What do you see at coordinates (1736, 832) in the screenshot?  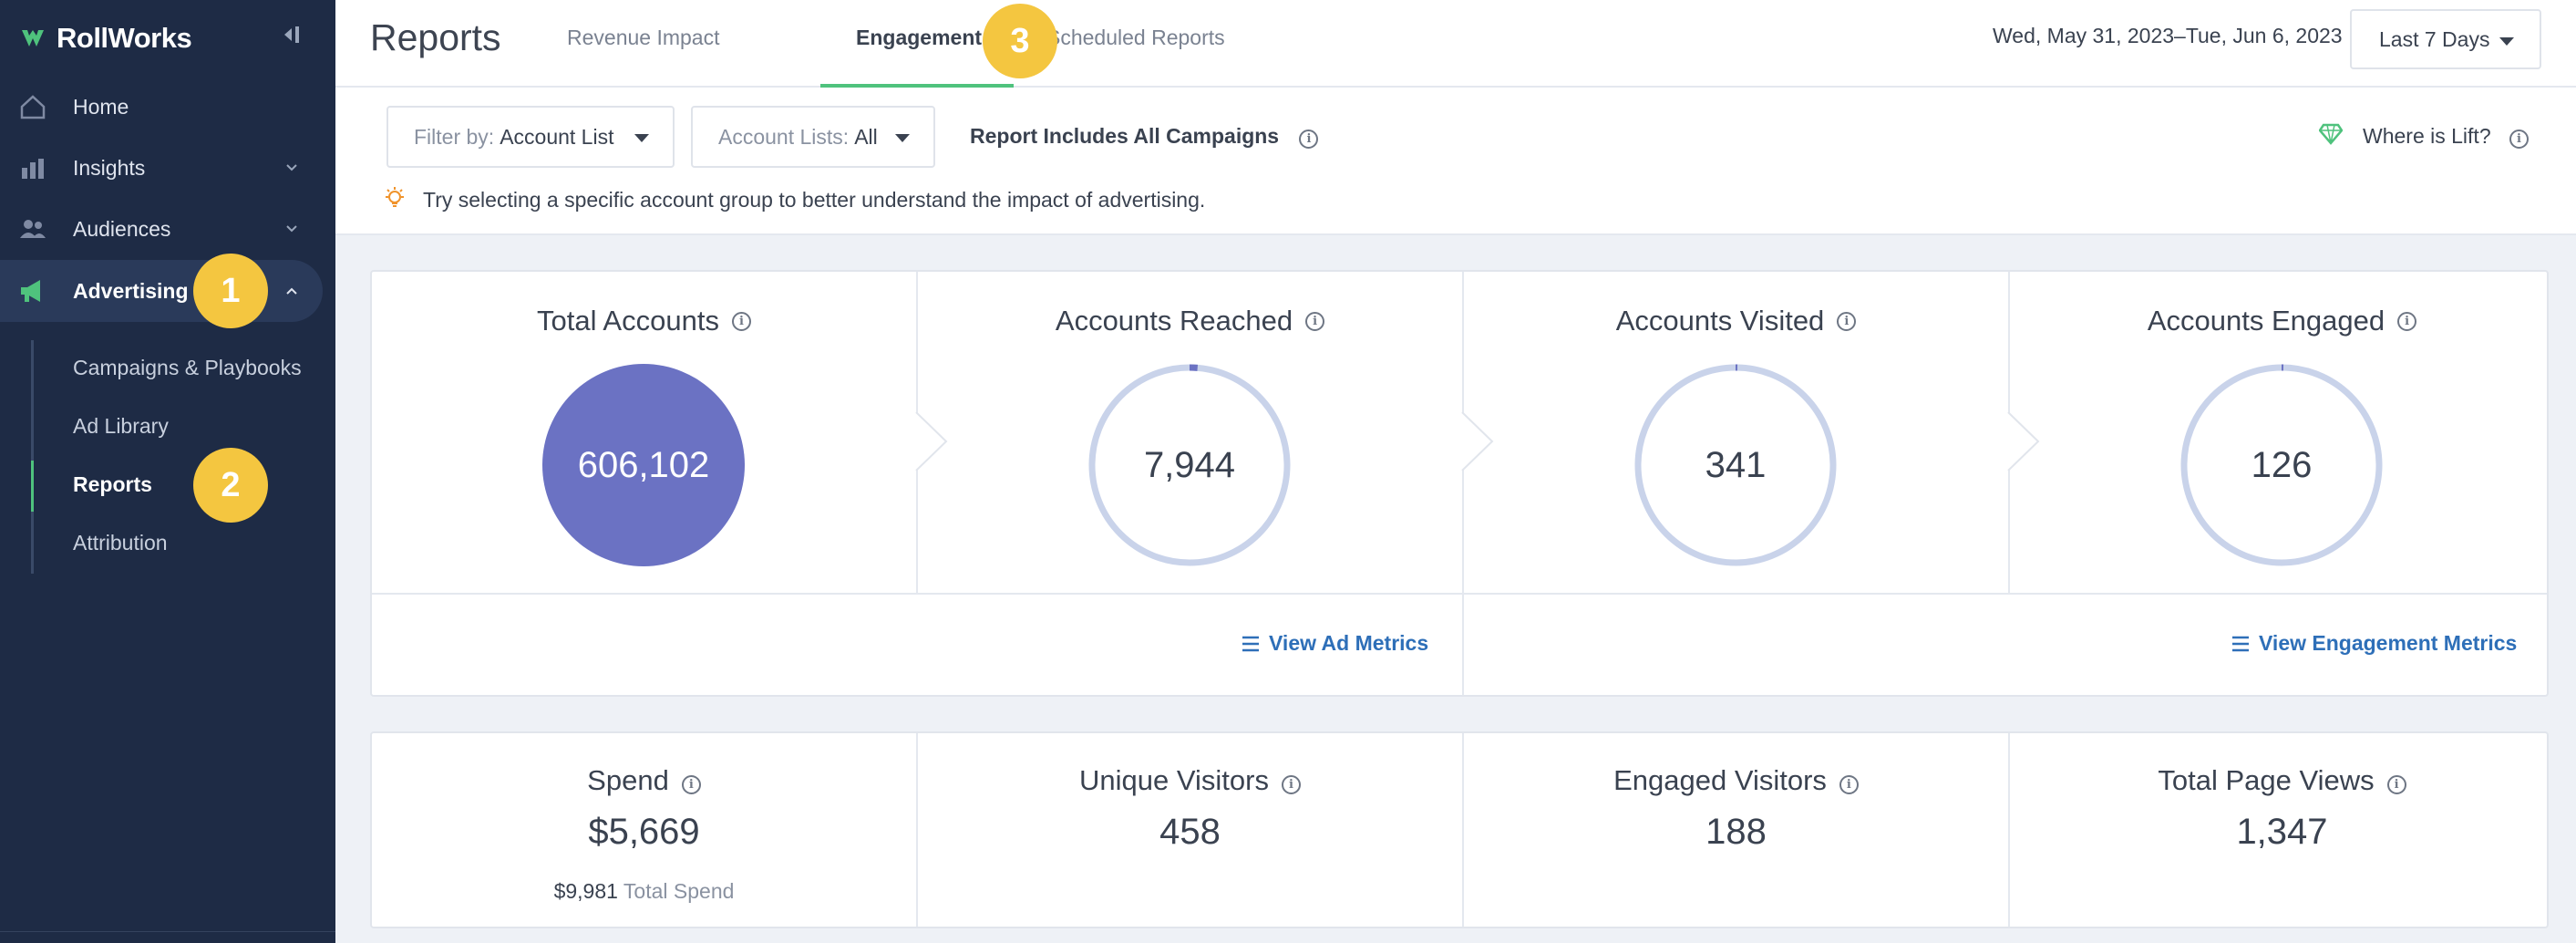 I see `metric-value: 188` at bounding box center [1736, 832].